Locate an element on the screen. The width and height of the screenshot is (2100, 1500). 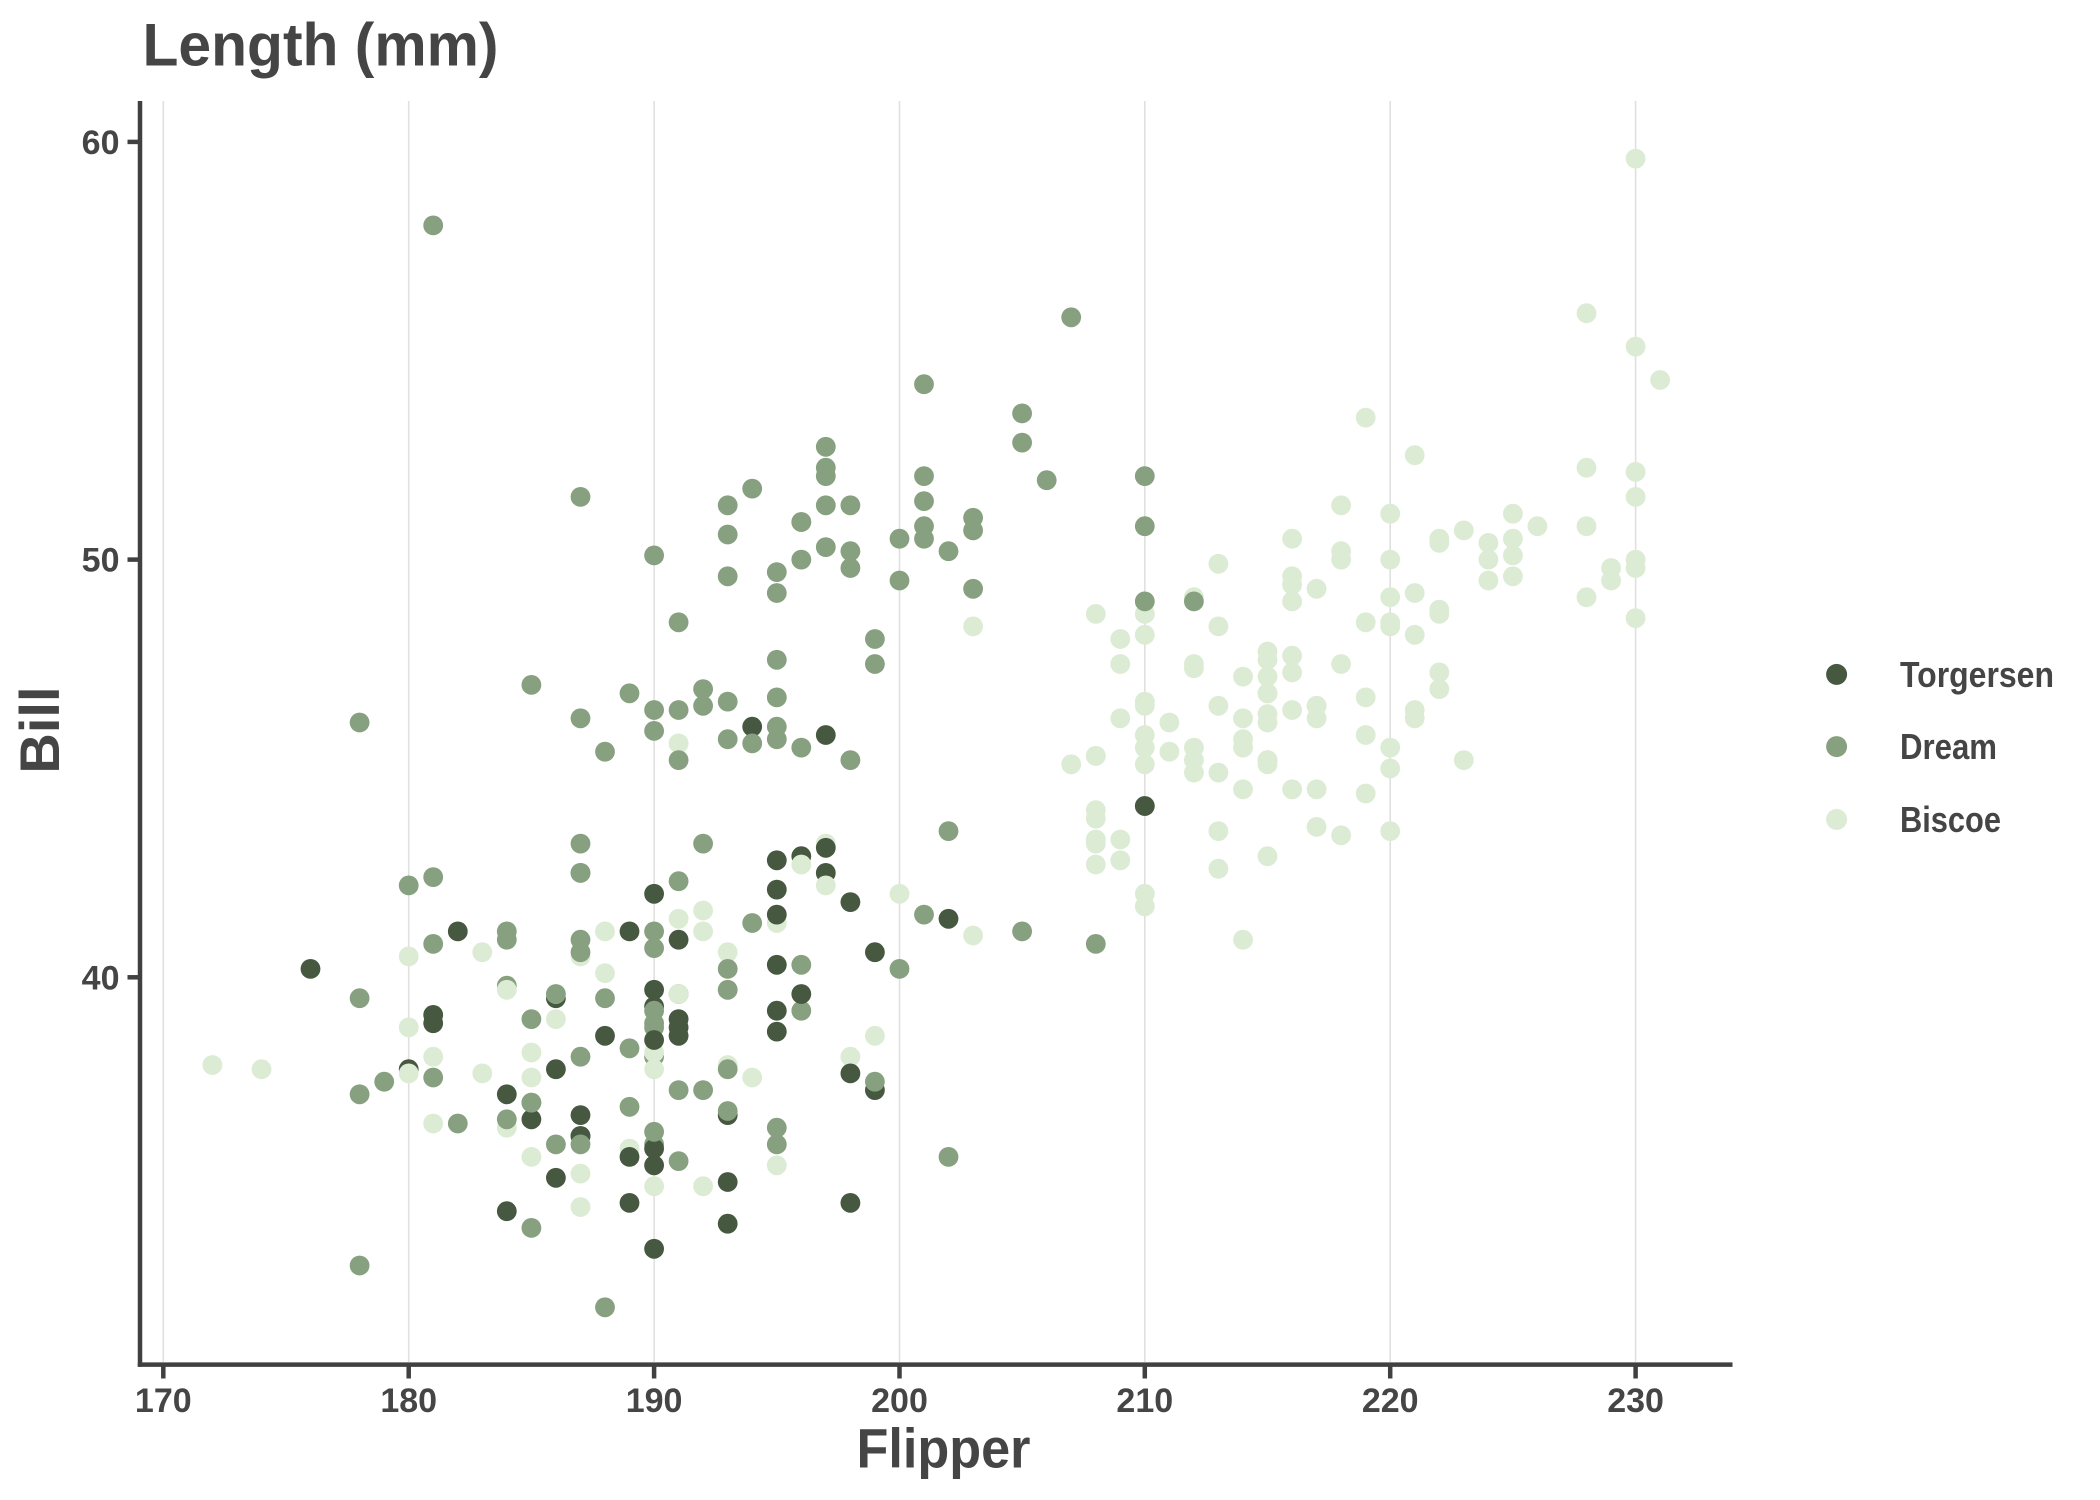
svg-text: 180 is located at coordinates (408, 1401).